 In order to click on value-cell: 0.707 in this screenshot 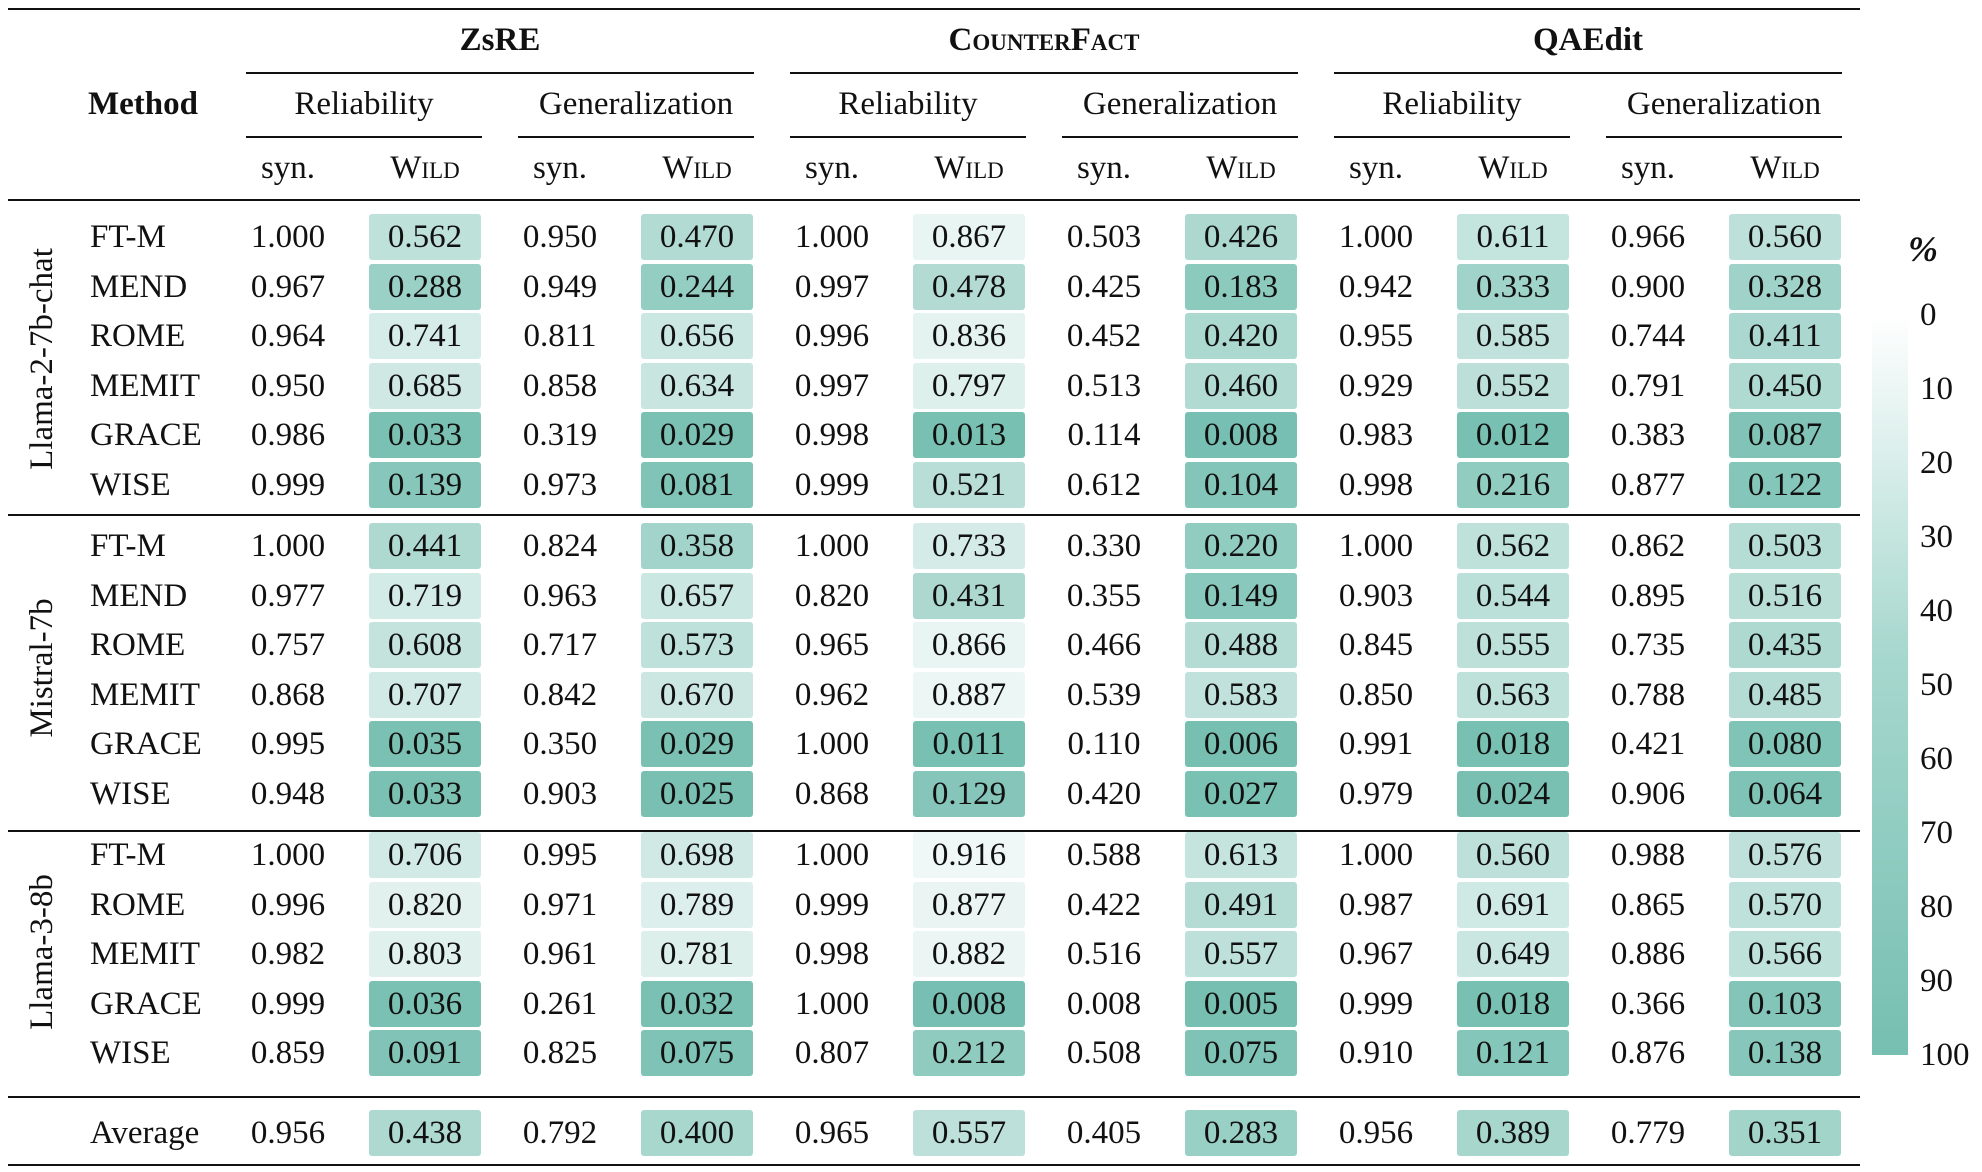, I will do `click(425, 694)`.